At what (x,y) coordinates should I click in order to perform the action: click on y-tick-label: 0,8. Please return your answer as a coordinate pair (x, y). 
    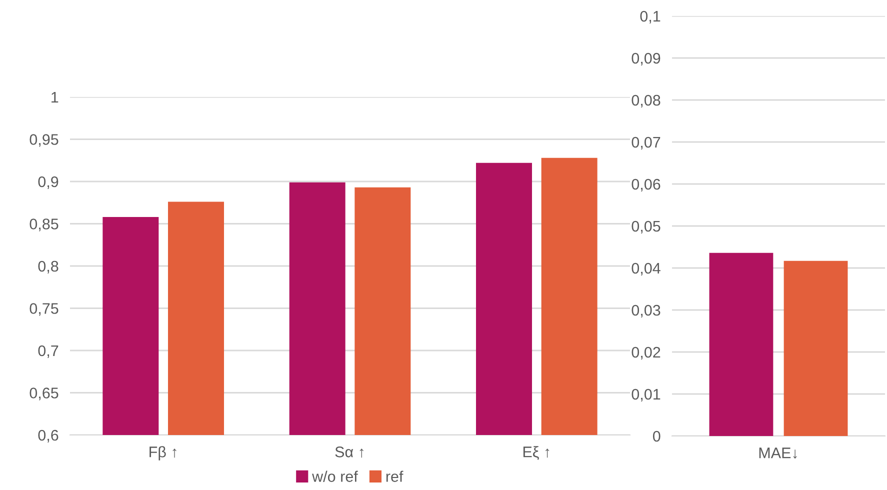
    Looking at the image, I should click on (48, 267).